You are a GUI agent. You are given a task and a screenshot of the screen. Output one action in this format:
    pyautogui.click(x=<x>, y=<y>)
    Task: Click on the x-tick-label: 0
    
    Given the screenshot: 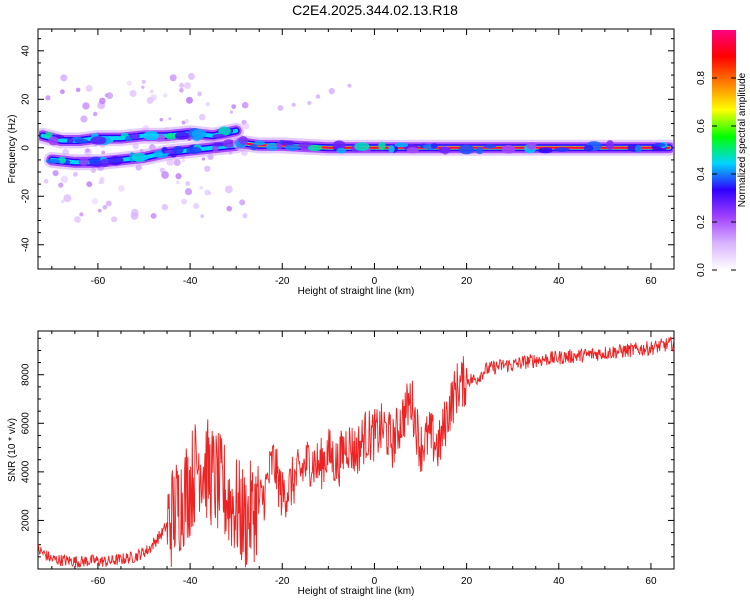 What is the action you would take?
    pyautogui.click(x=375, y=281)
    